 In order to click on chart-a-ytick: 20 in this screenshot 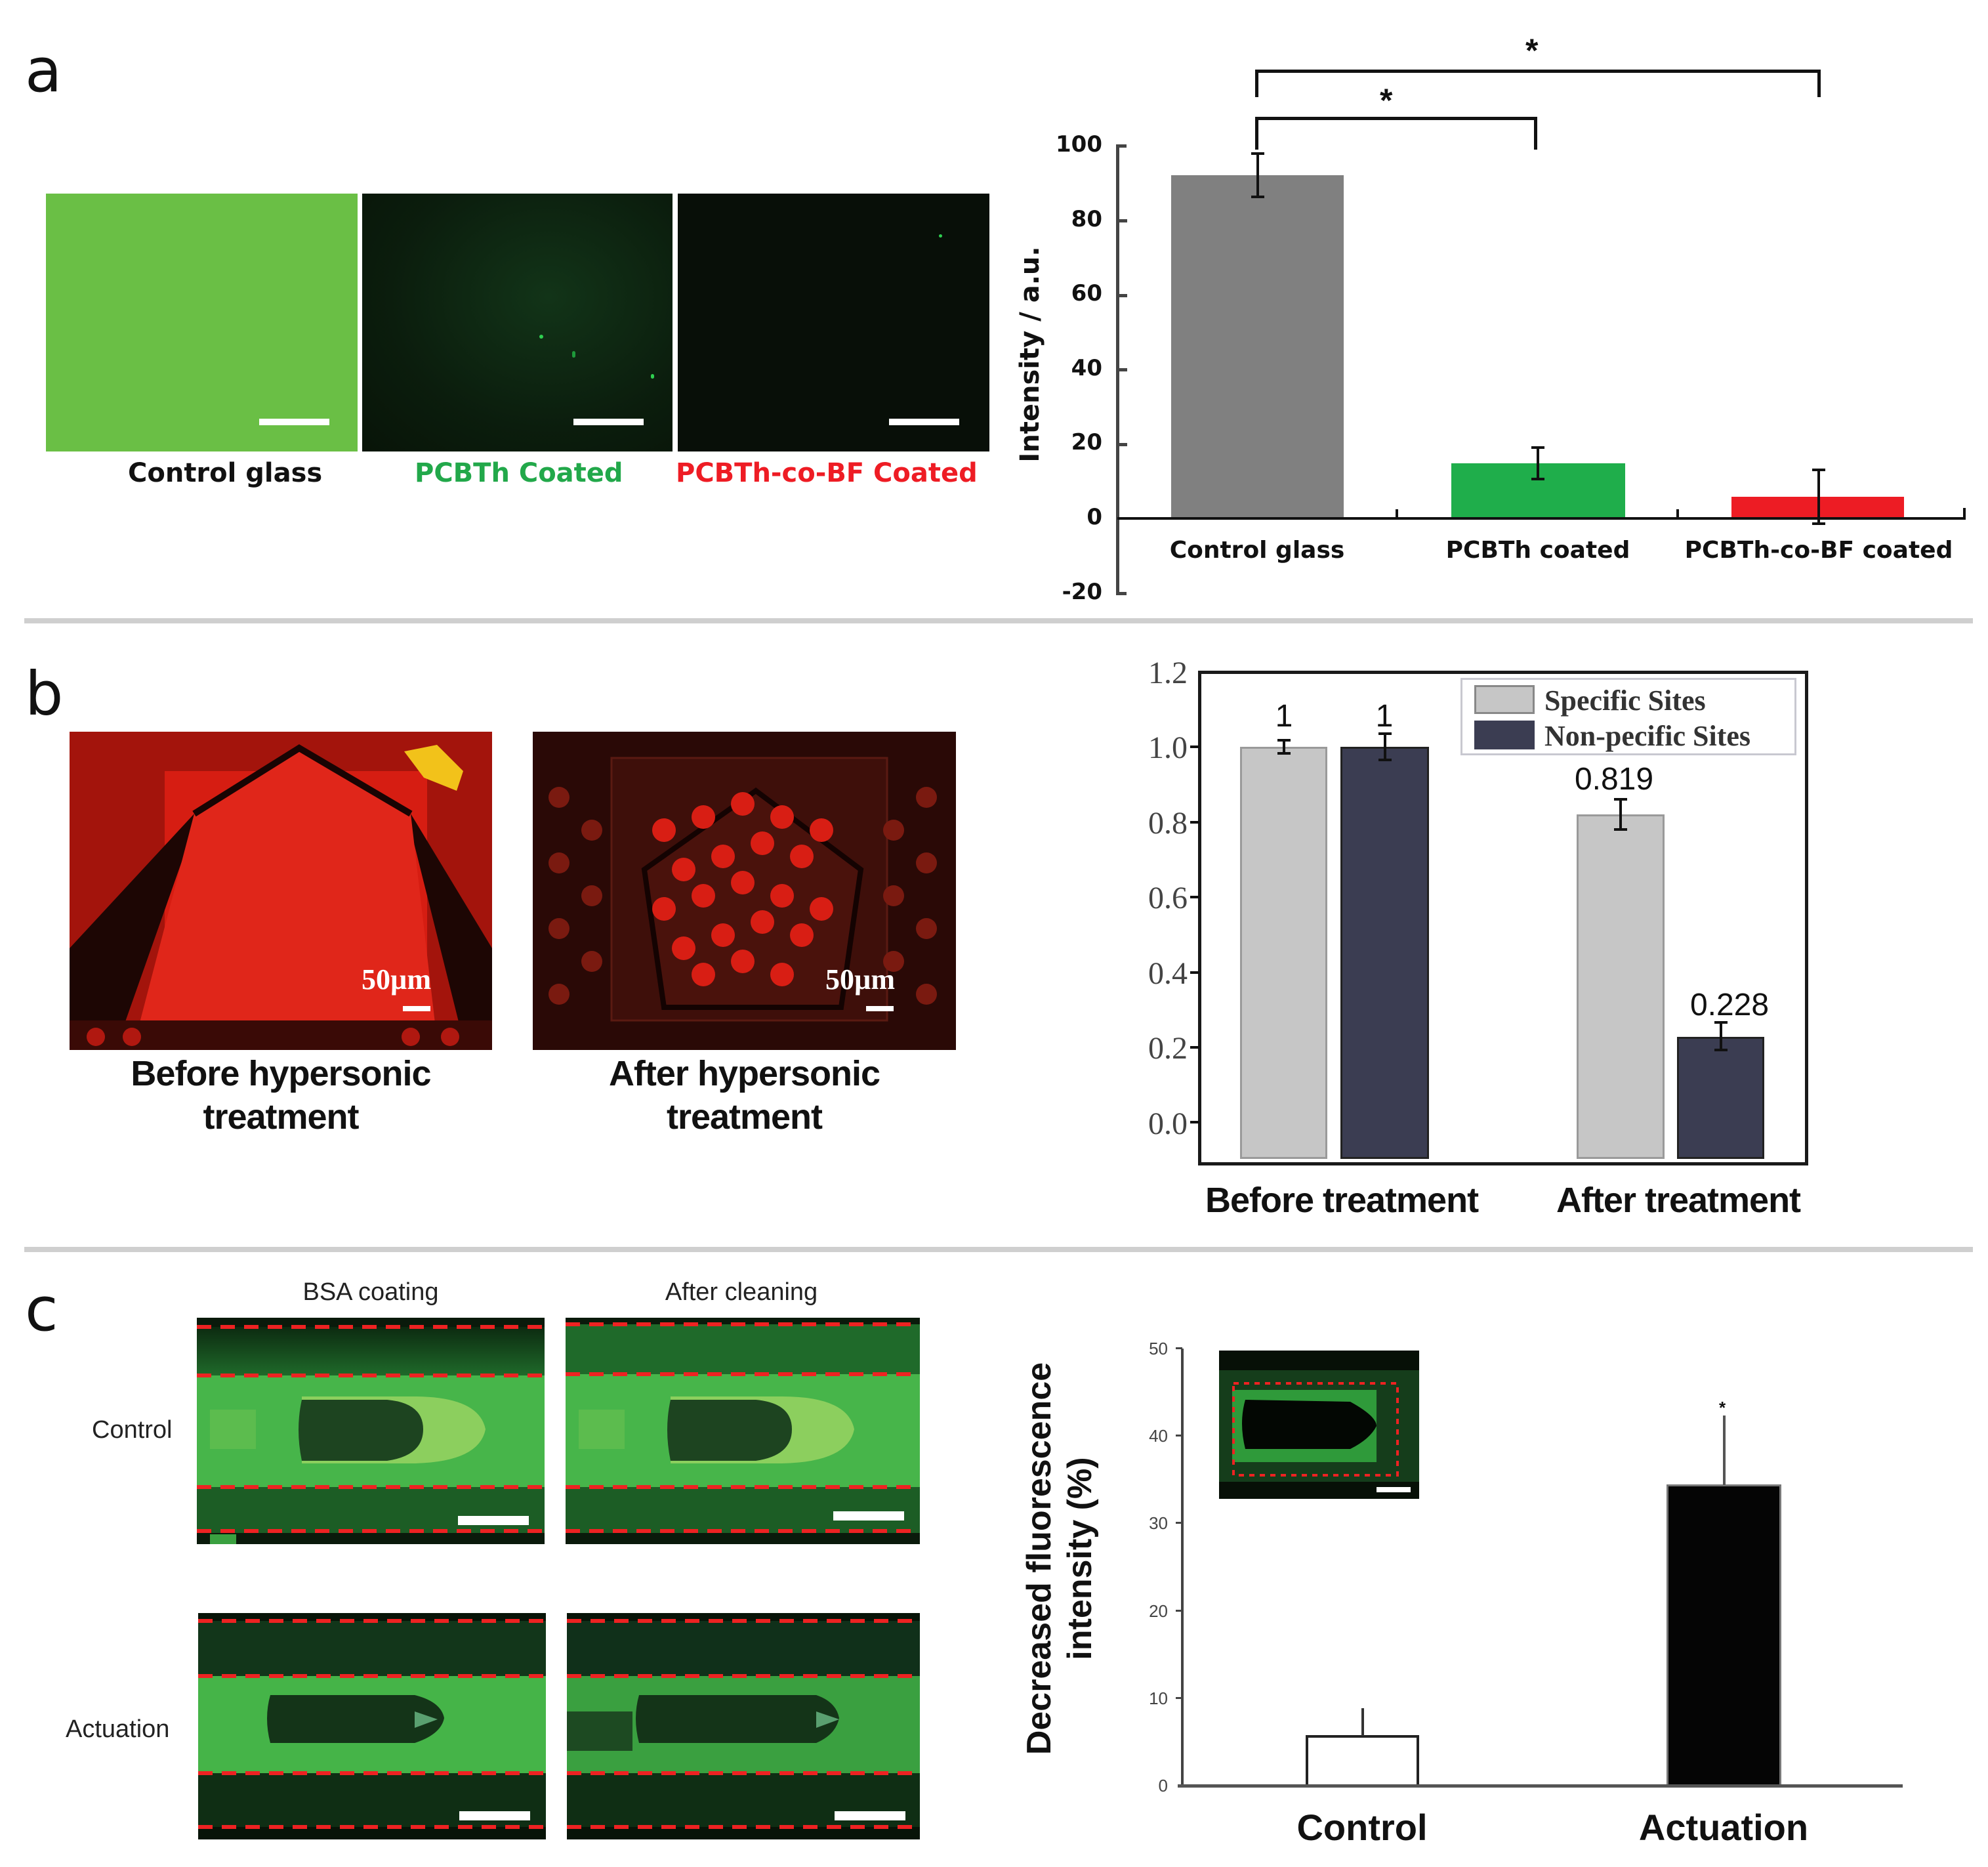, I will do `click(1086, 442)`.